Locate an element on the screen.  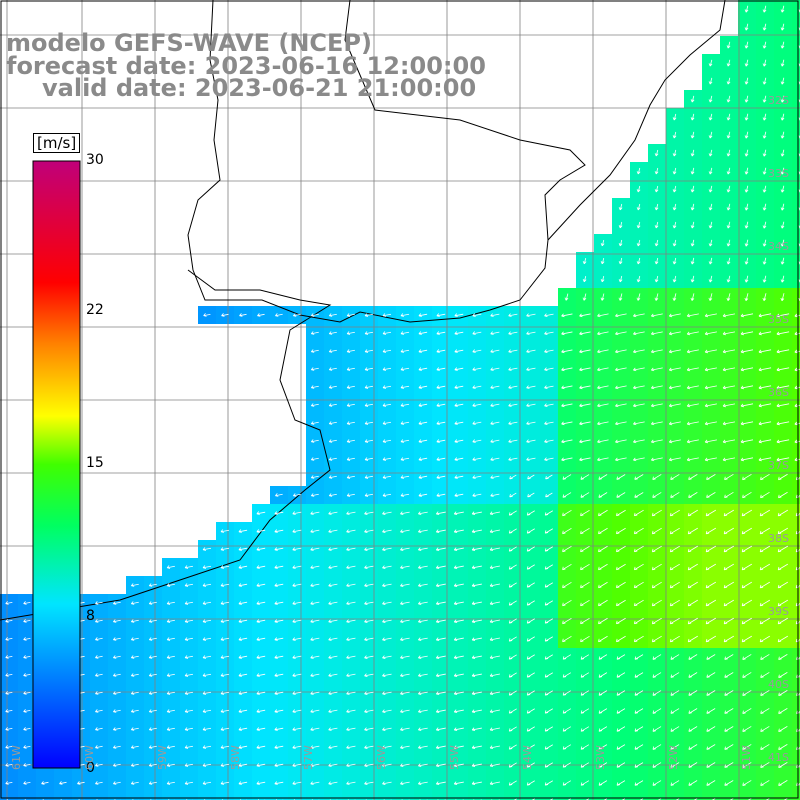
lat-label: 38S is located at coordinates (778, 538).